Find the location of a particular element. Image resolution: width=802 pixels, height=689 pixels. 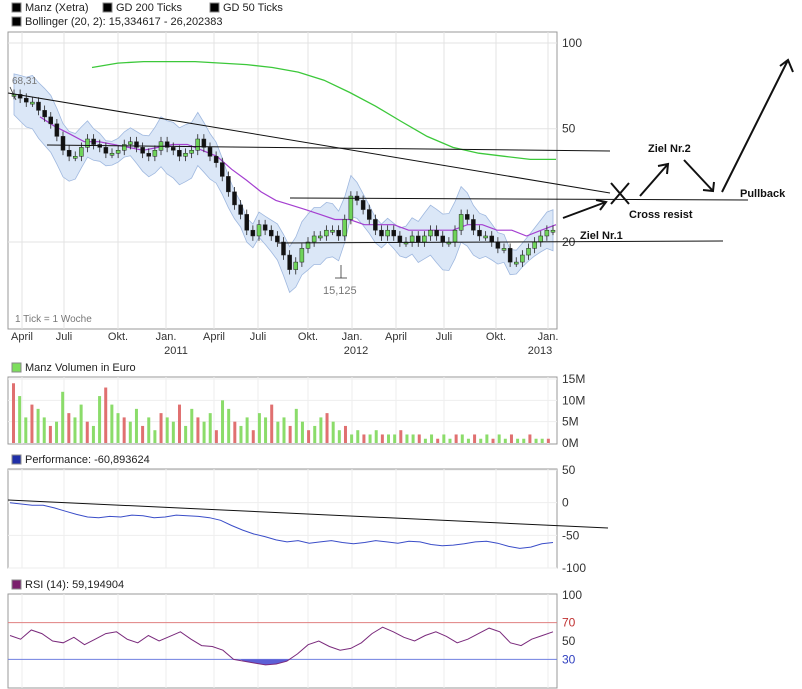

price-x-tick-2: Okt. is located at coordinates (118, 337).